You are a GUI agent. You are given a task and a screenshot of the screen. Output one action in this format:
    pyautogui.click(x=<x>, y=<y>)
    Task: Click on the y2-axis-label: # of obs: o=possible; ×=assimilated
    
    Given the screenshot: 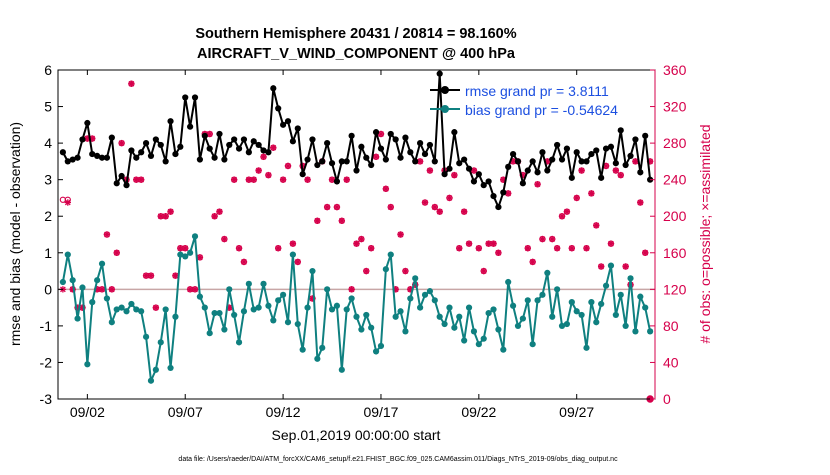 What is the action you would take?
    pyautogui.click(x=705, y=233)
    